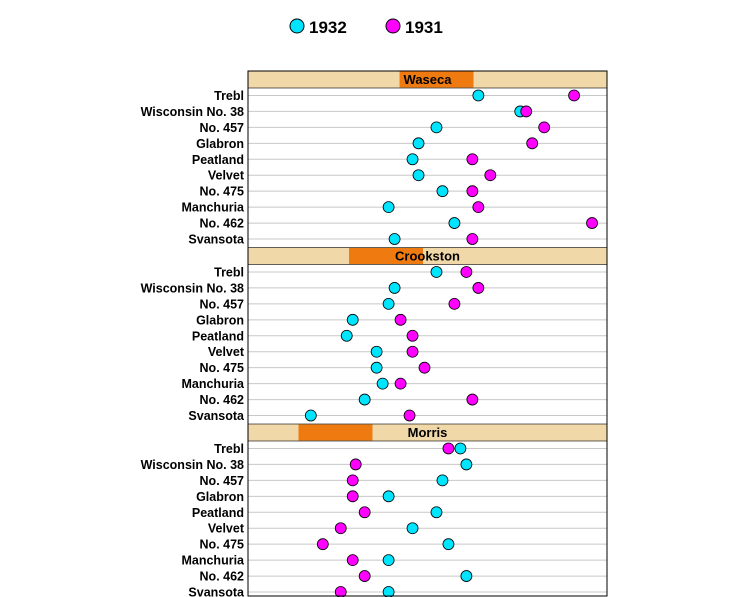 This screenshot has height=597, width=735. Describe the element at coordinates (428, 79) in the screenshot. I see `panel-title: Waseca` at that location.